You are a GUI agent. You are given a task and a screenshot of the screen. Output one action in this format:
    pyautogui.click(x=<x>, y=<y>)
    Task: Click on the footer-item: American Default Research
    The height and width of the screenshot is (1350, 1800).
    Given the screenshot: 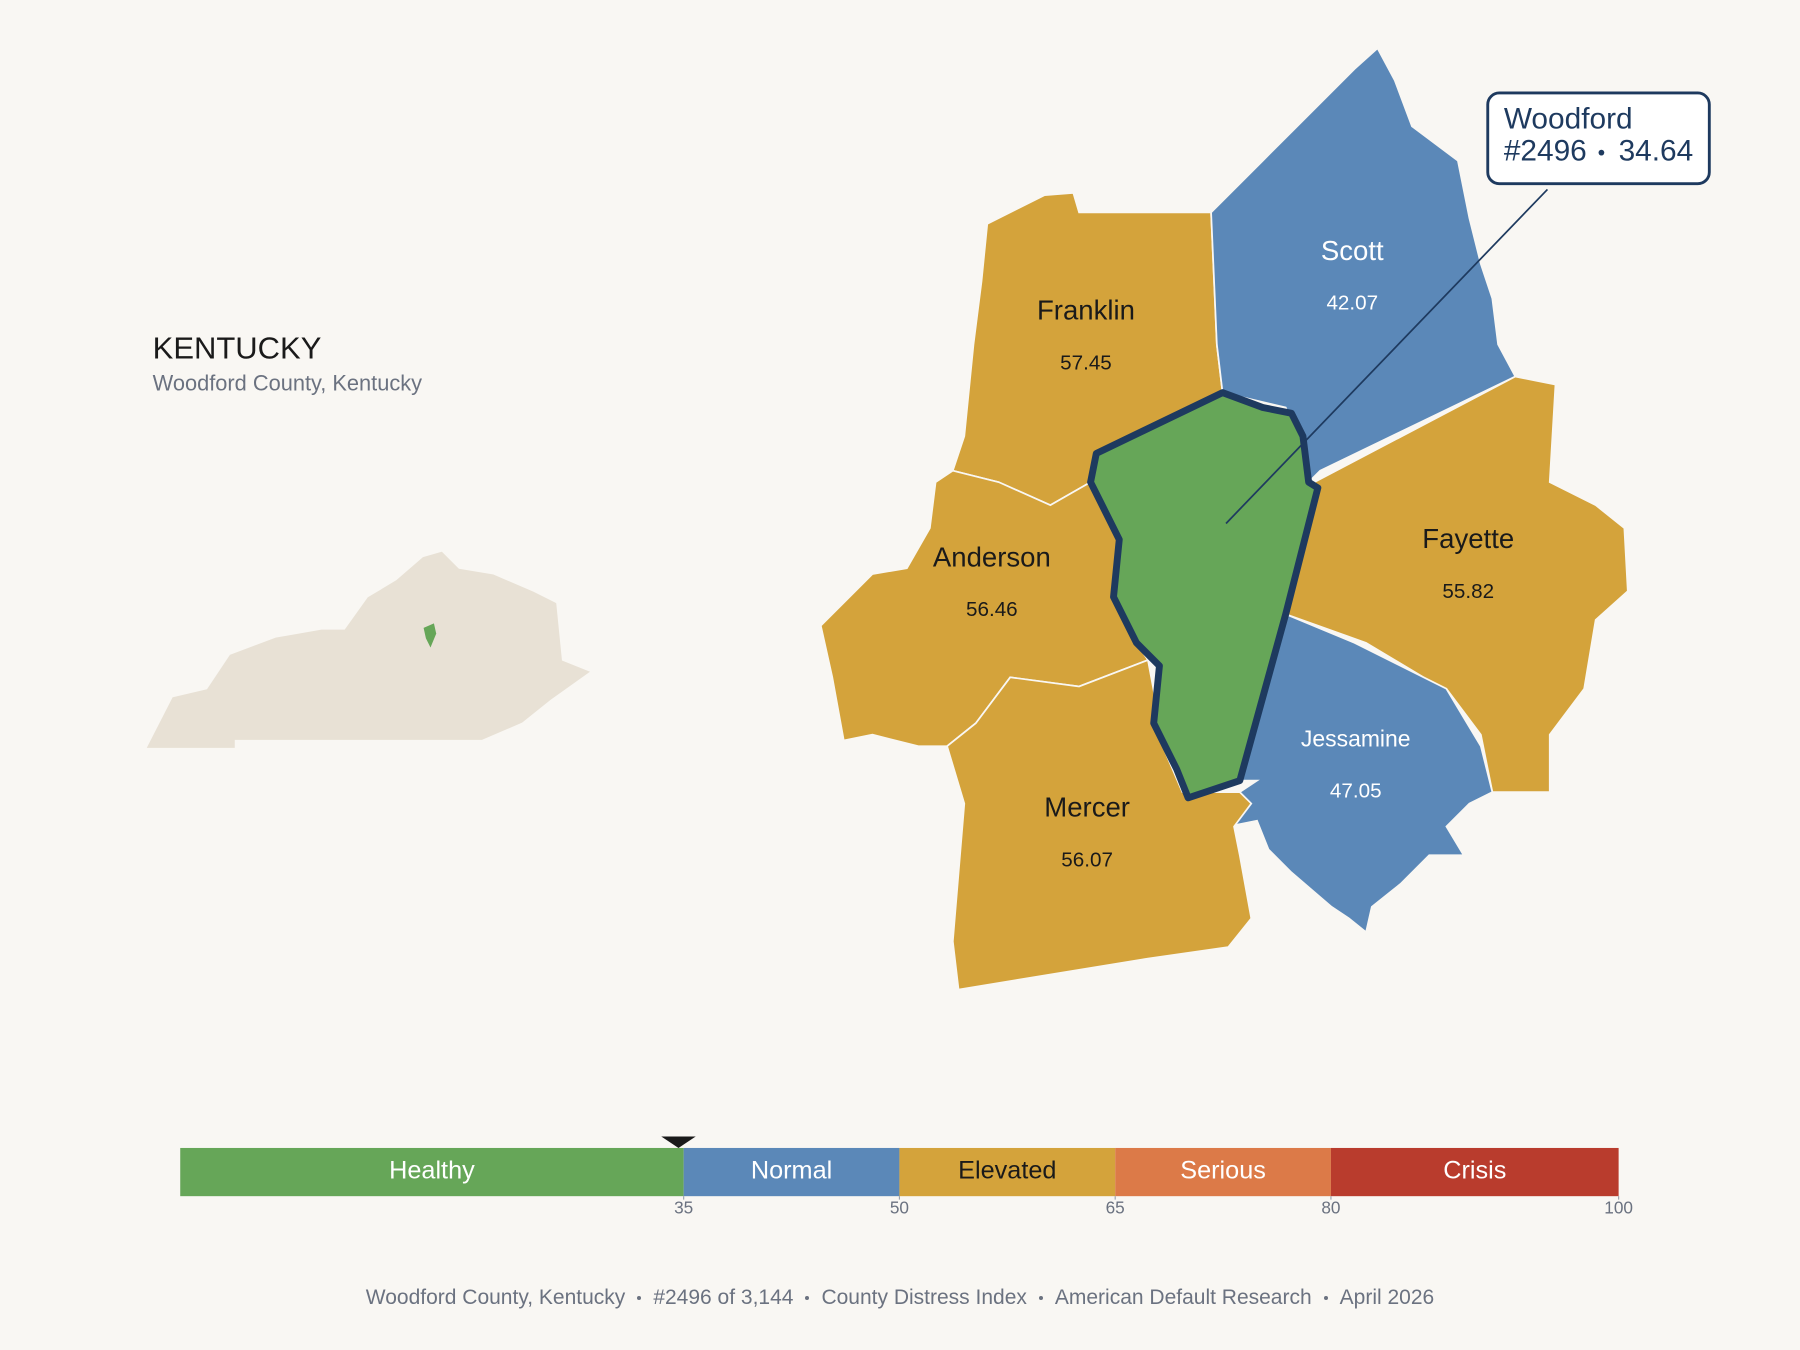 What is the action you would take?
    pyautogui.click(x=1183, y=1297)
    